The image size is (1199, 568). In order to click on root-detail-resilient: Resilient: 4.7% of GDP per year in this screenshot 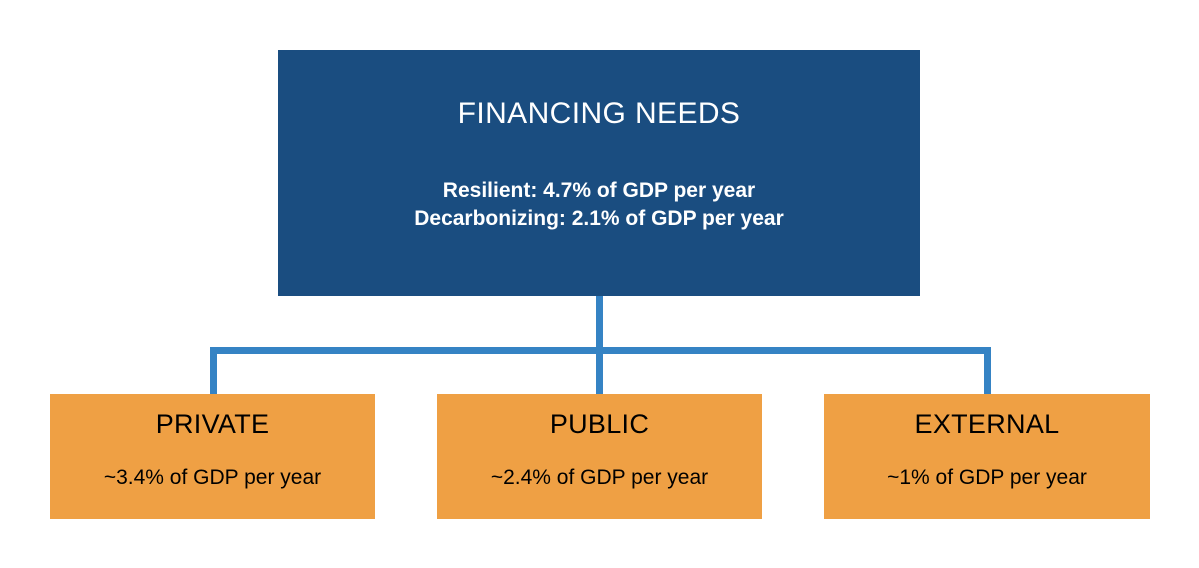, I will do `click(599, 190)`.